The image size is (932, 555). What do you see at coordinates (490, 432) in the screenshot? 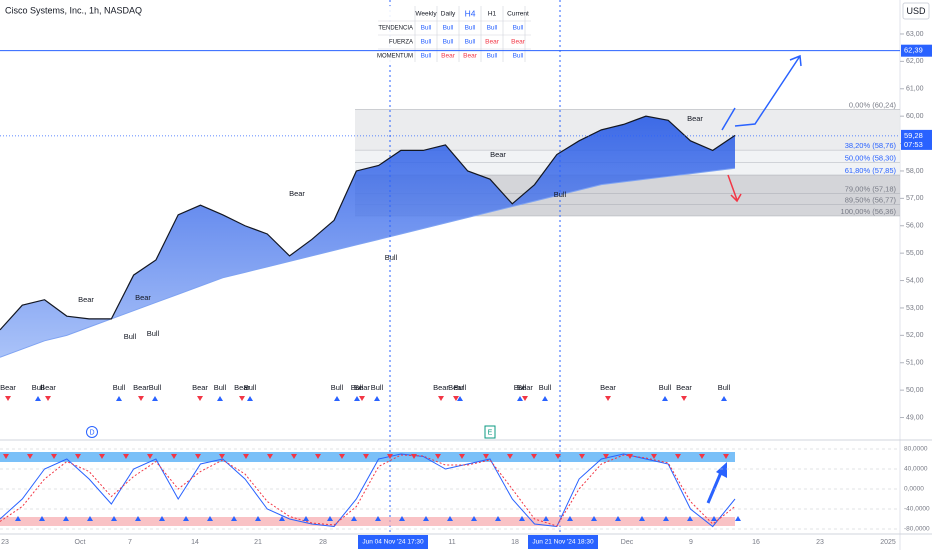
I see `event-label: E` at bounding box center [490, 432].